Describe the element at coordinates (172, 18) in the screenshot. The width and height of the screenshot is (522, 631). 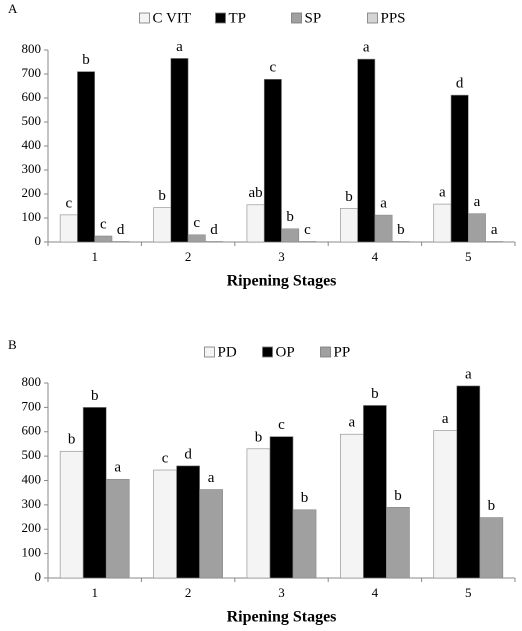
I see `legend-label: C VIT` at that location.